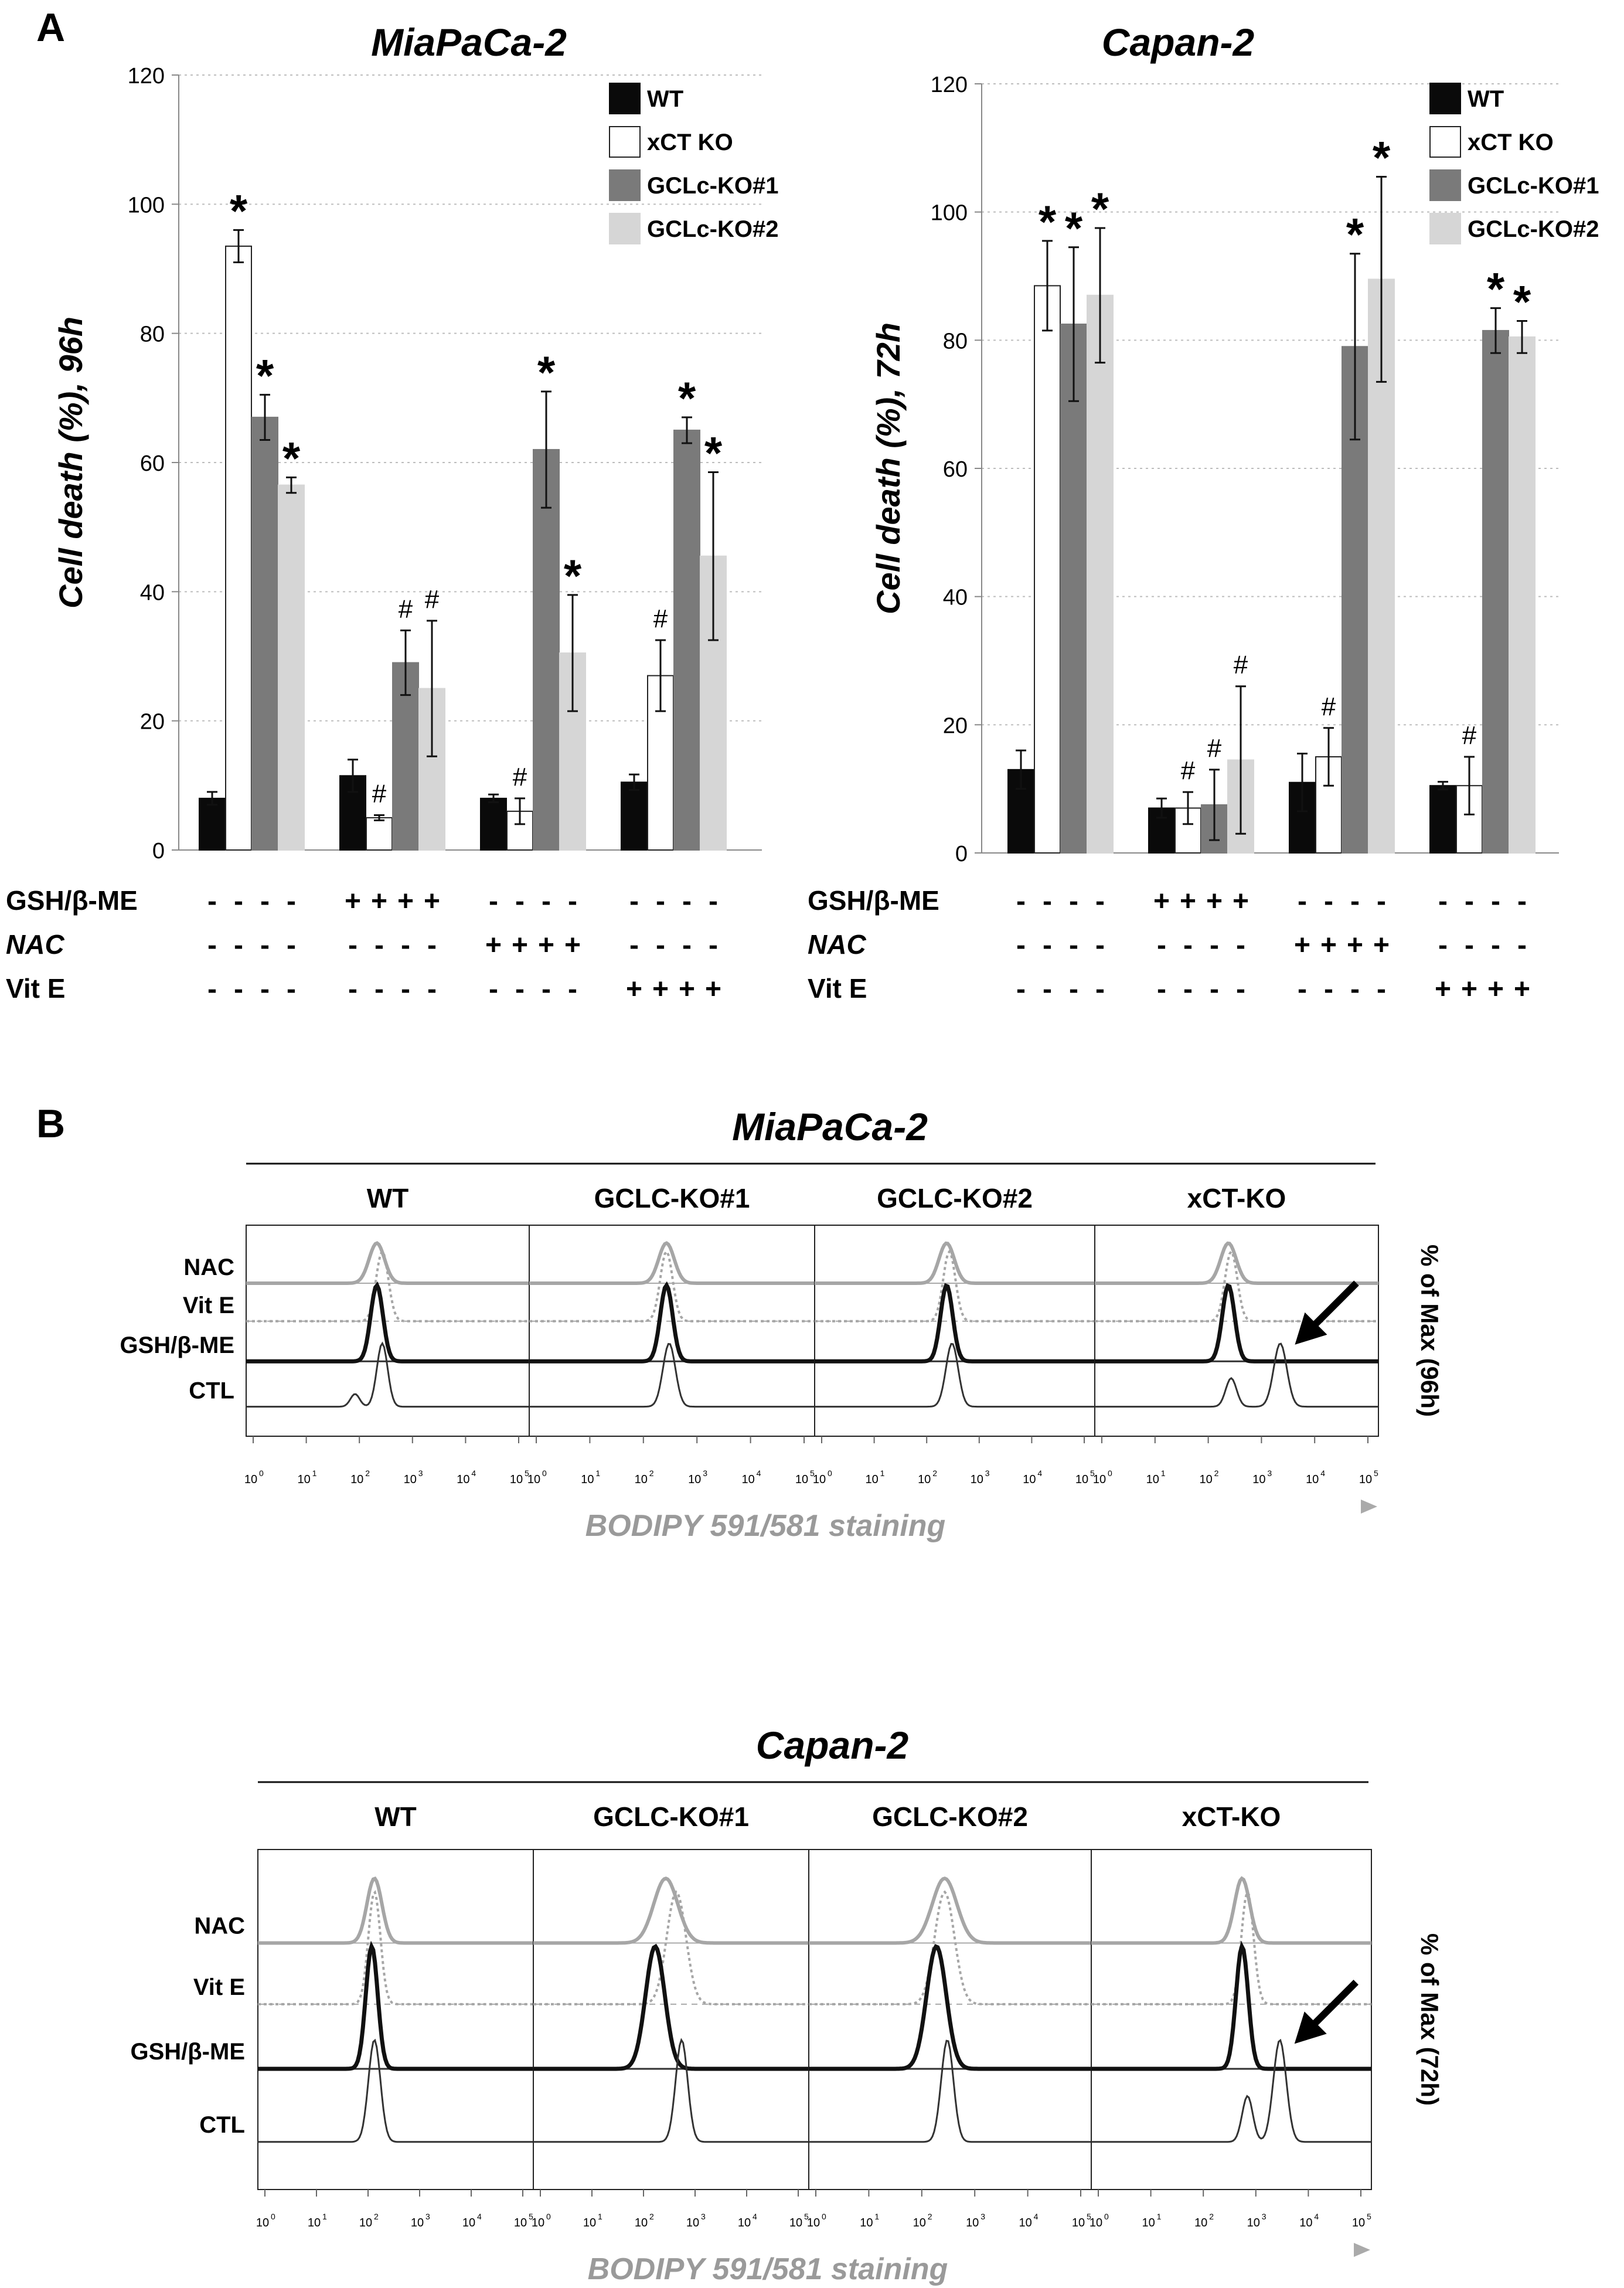 The image size is (1624, 2288). I want to click on block-title: MiaPaCa-2, so click(830, 1126).